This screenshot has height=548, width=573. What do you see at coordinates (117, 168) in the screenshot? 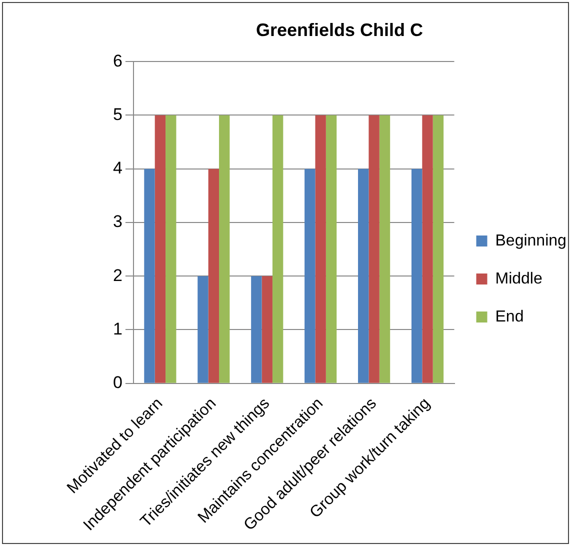
I see `y-tick-label: 4` at bounding box center [117, 168].